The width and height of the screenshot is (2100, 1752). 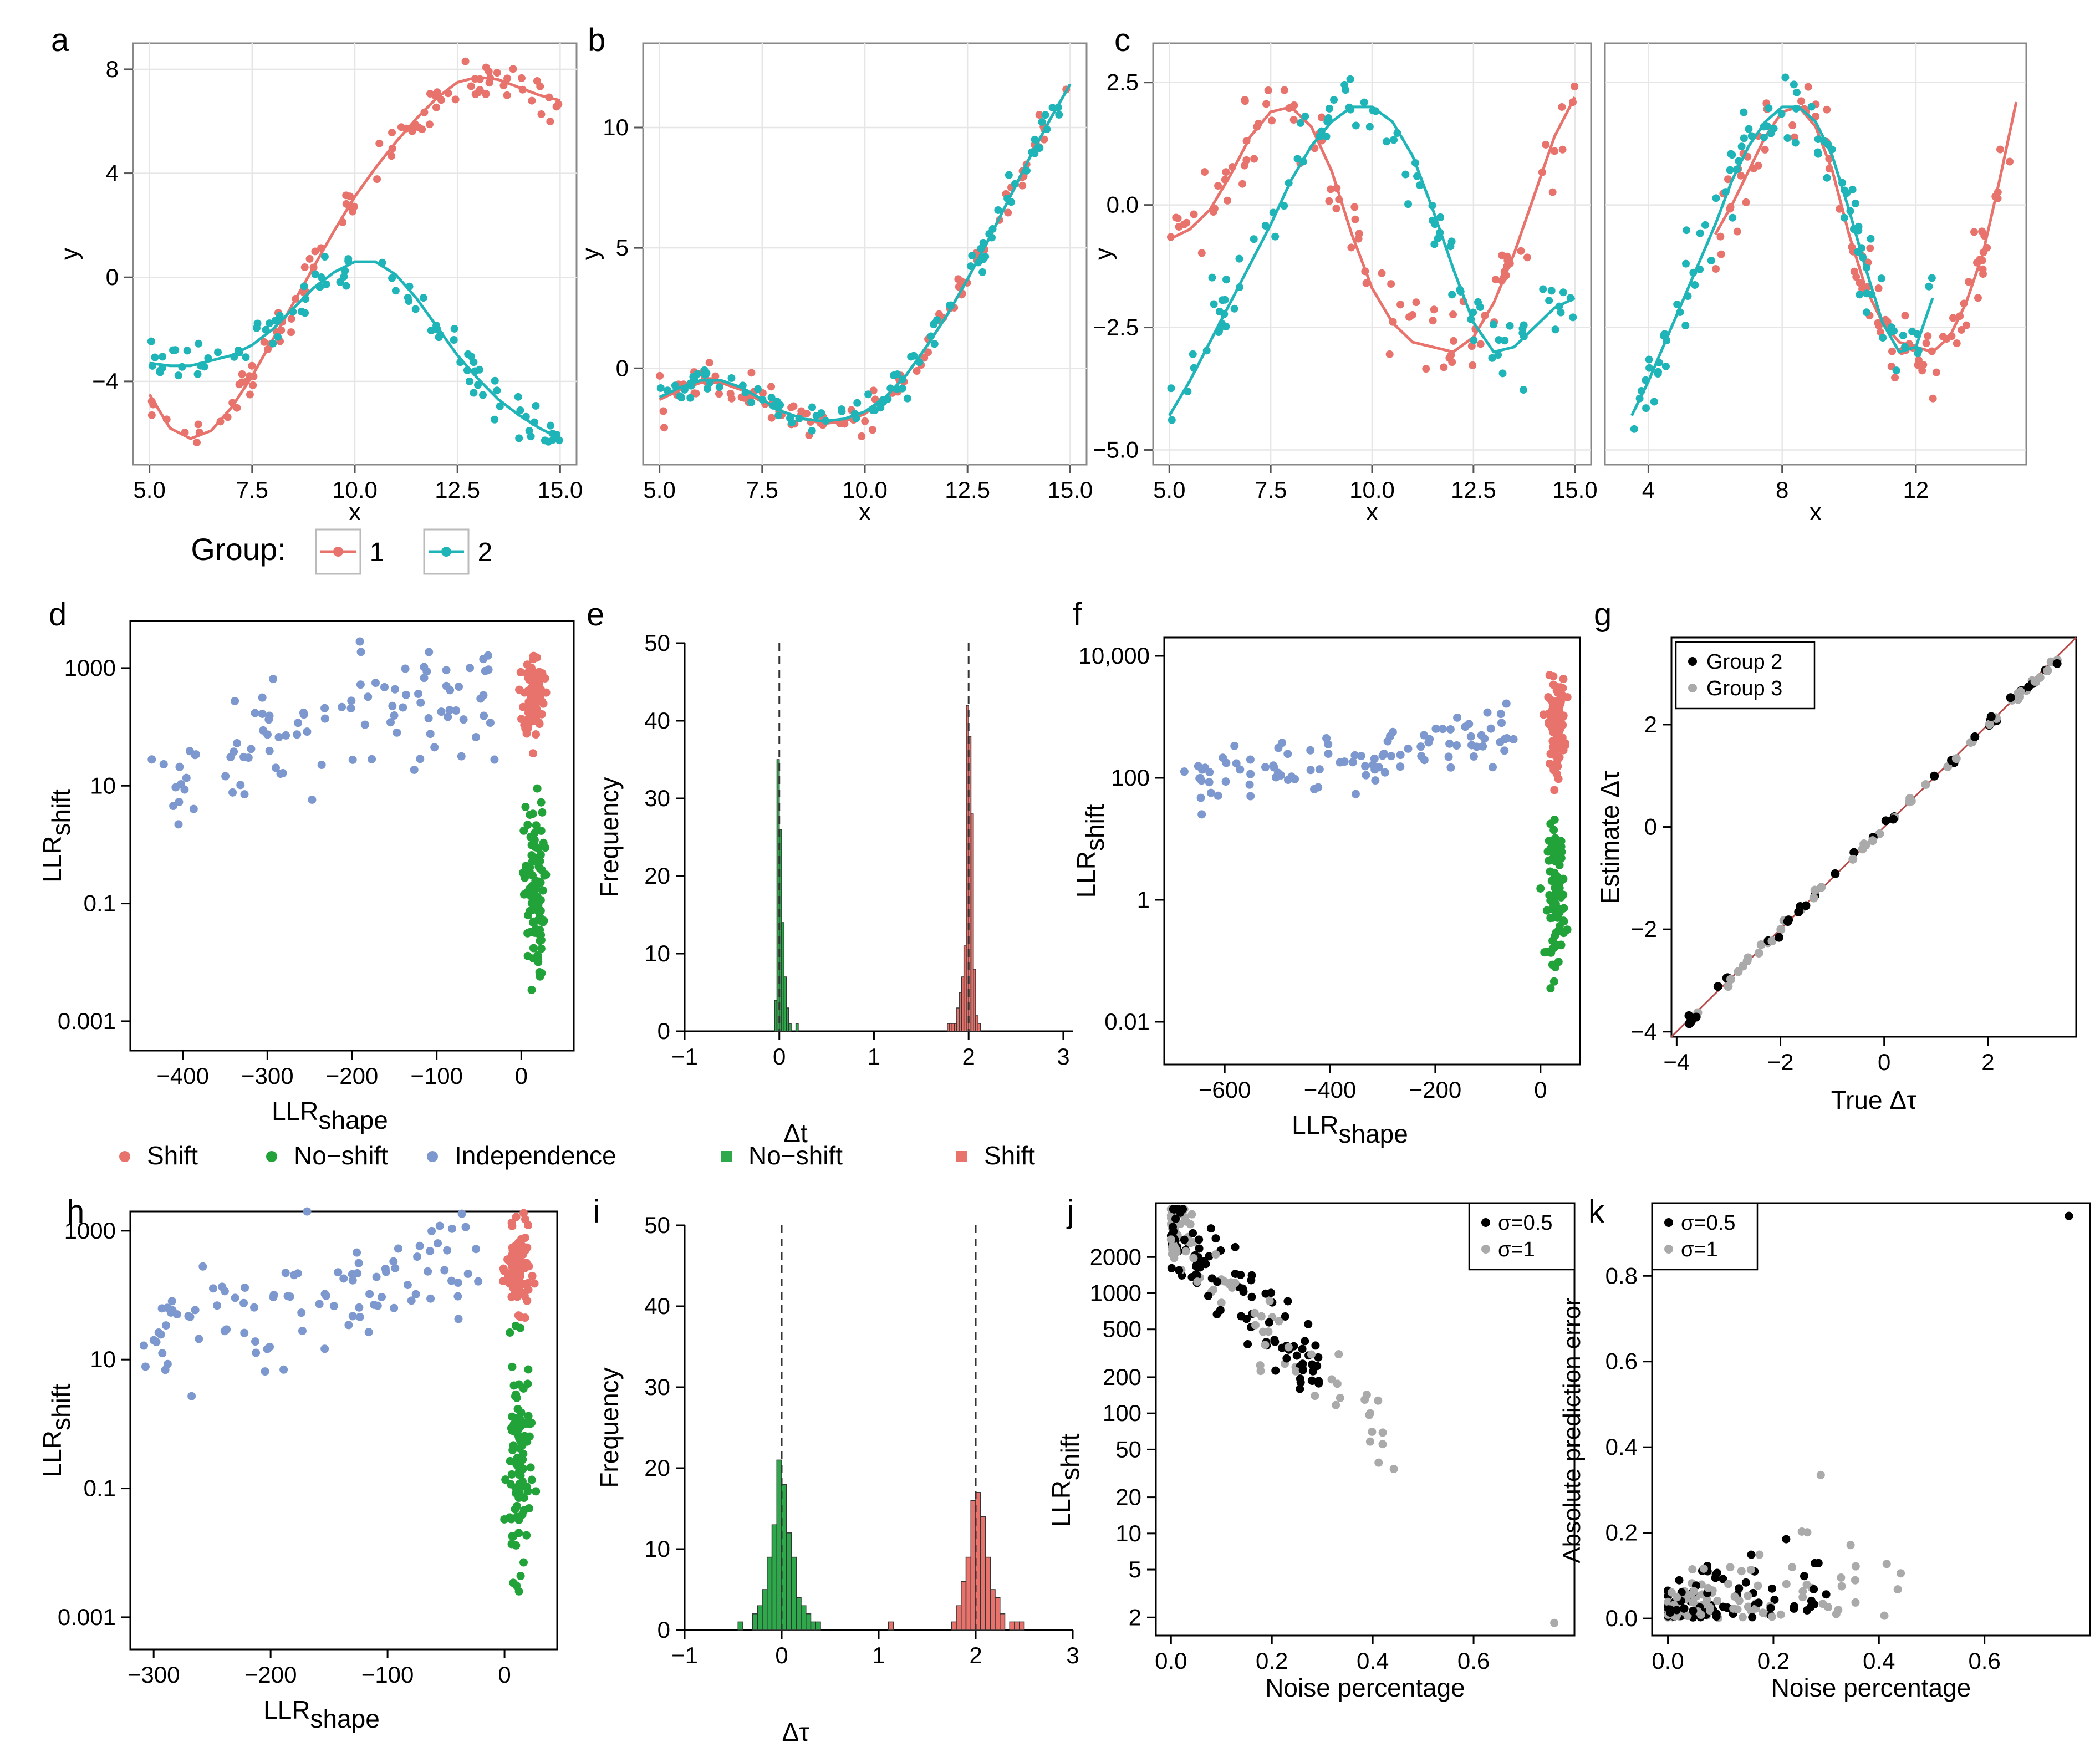 I want to click on x-tick-label: −400, so click(x=182, y=1076).